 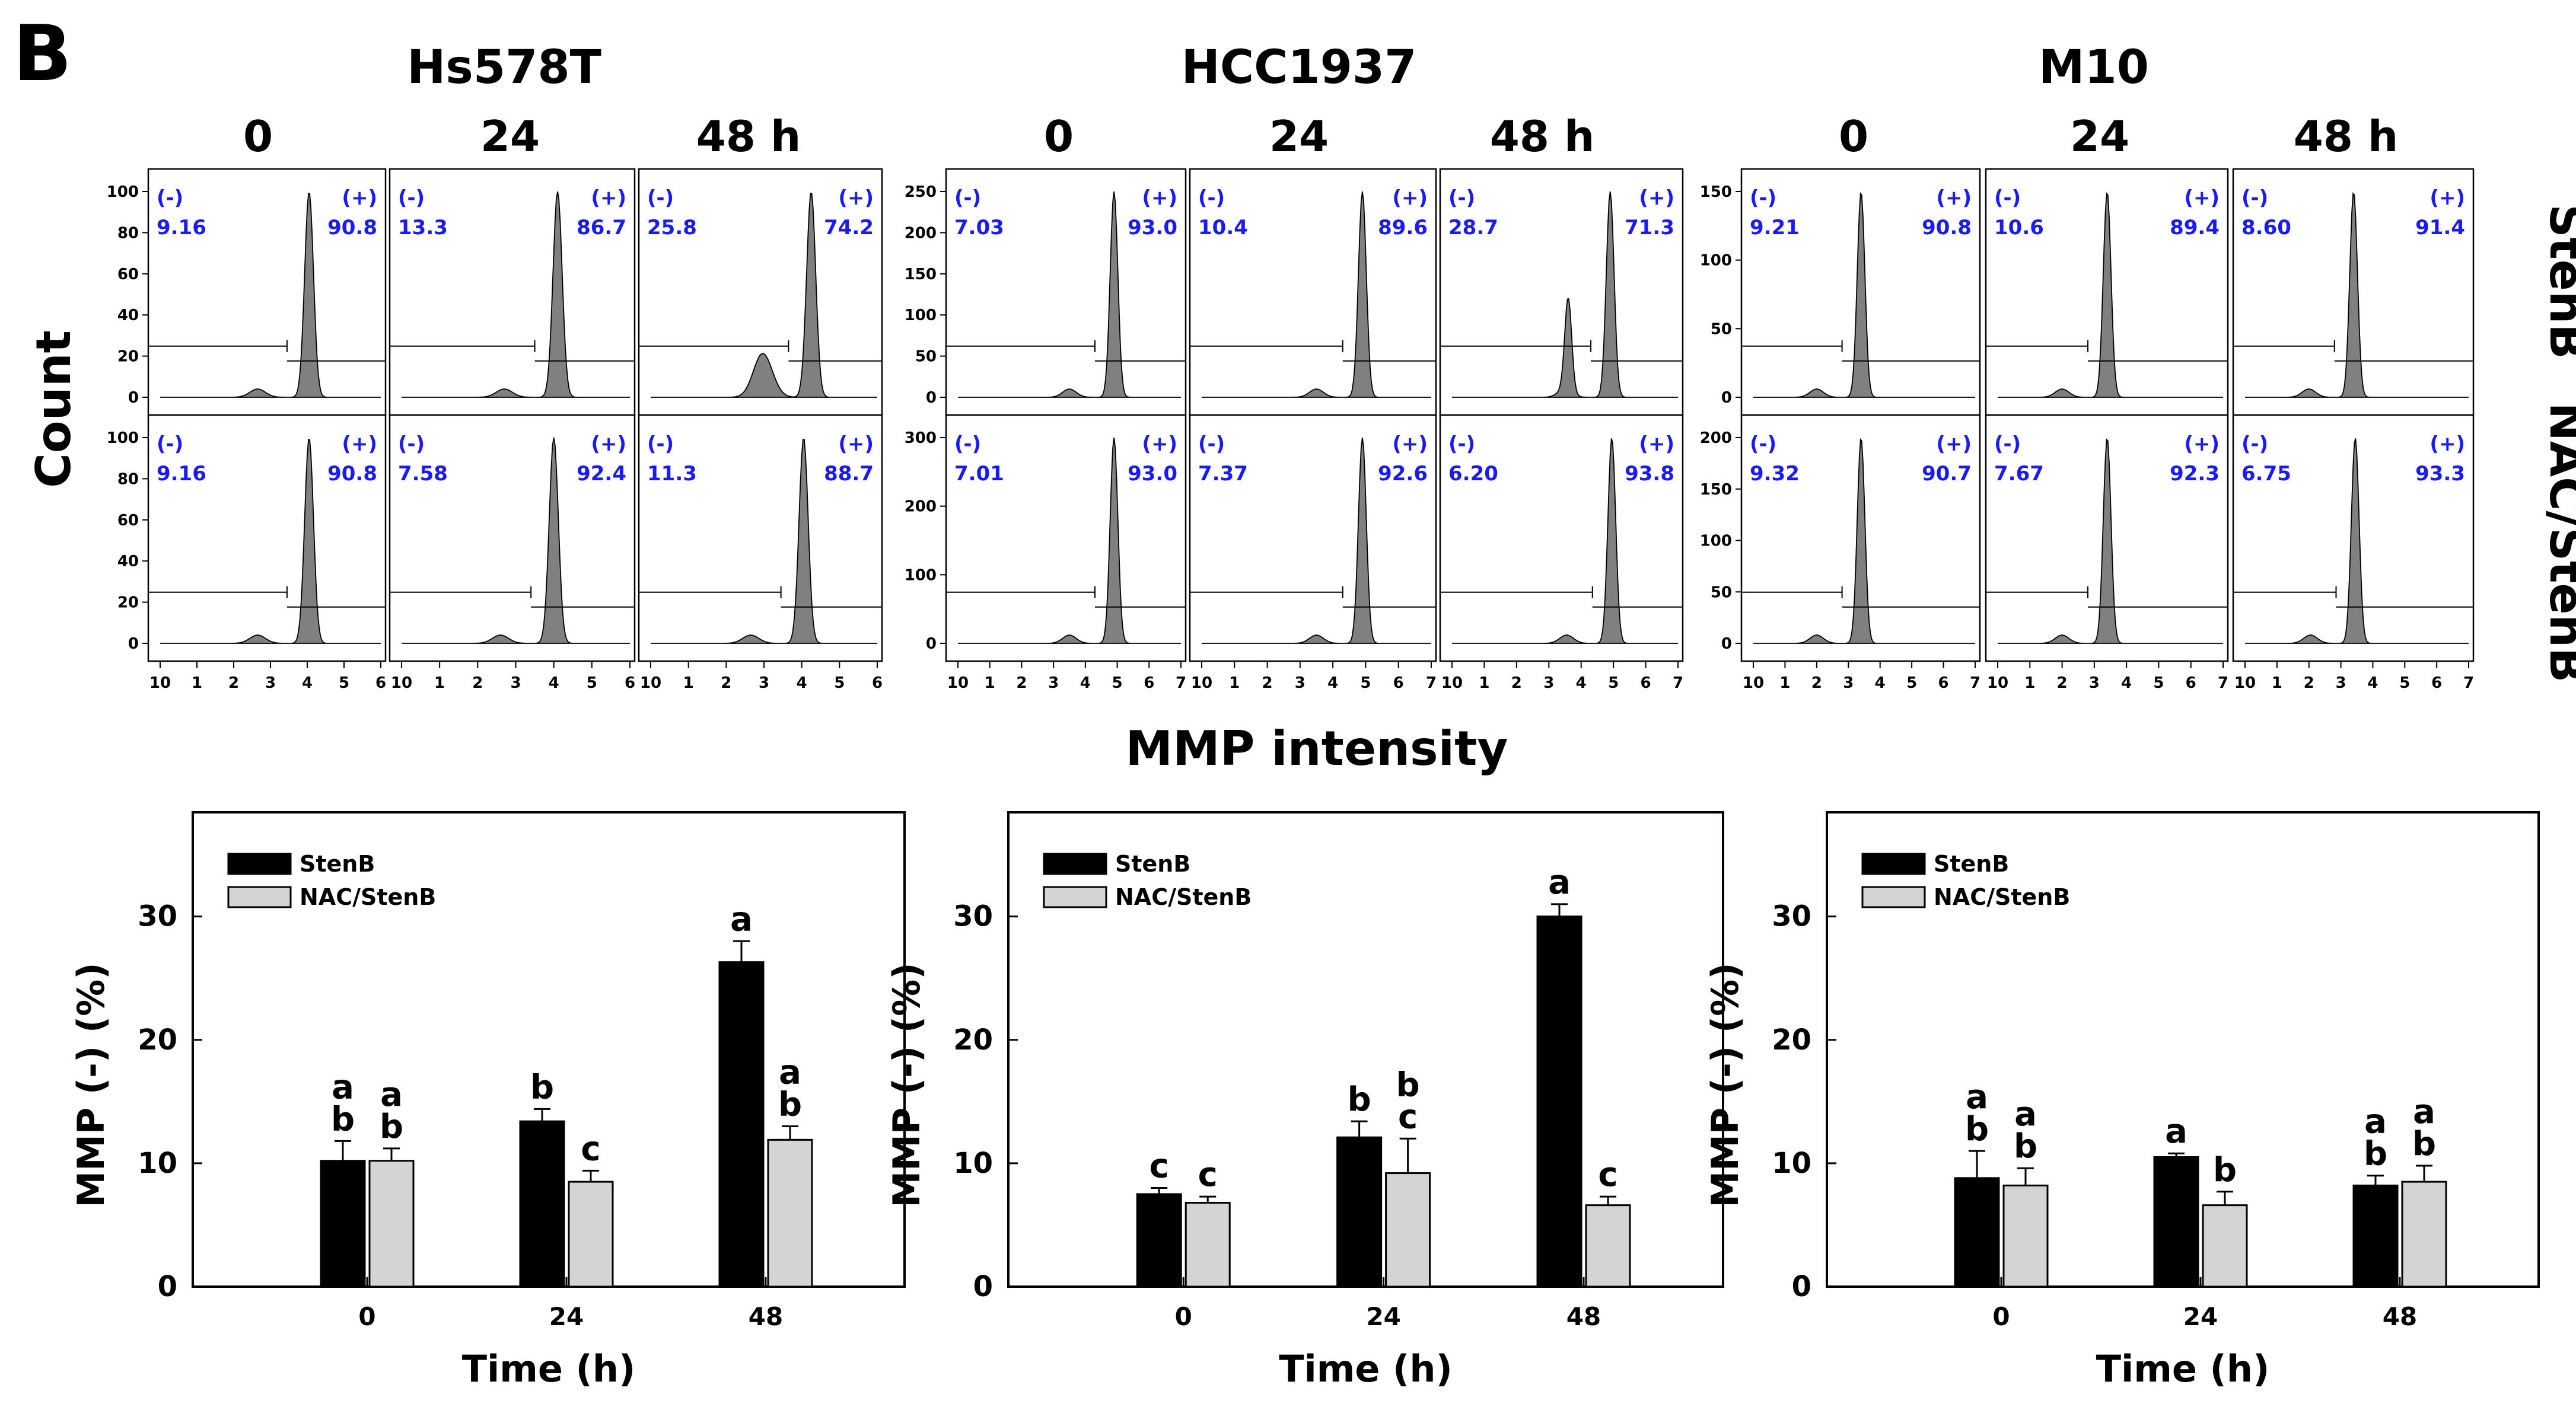 What do you see at coordinates (921, 507) in the screenshot?
I see `y-tick-label: 200` at bounding box center [921, 507].